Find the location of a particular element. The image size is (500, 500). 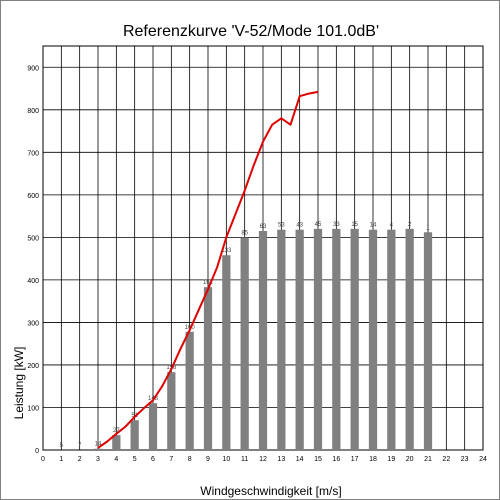

bar-value-label: 33 is located at coordinates (336, 225).